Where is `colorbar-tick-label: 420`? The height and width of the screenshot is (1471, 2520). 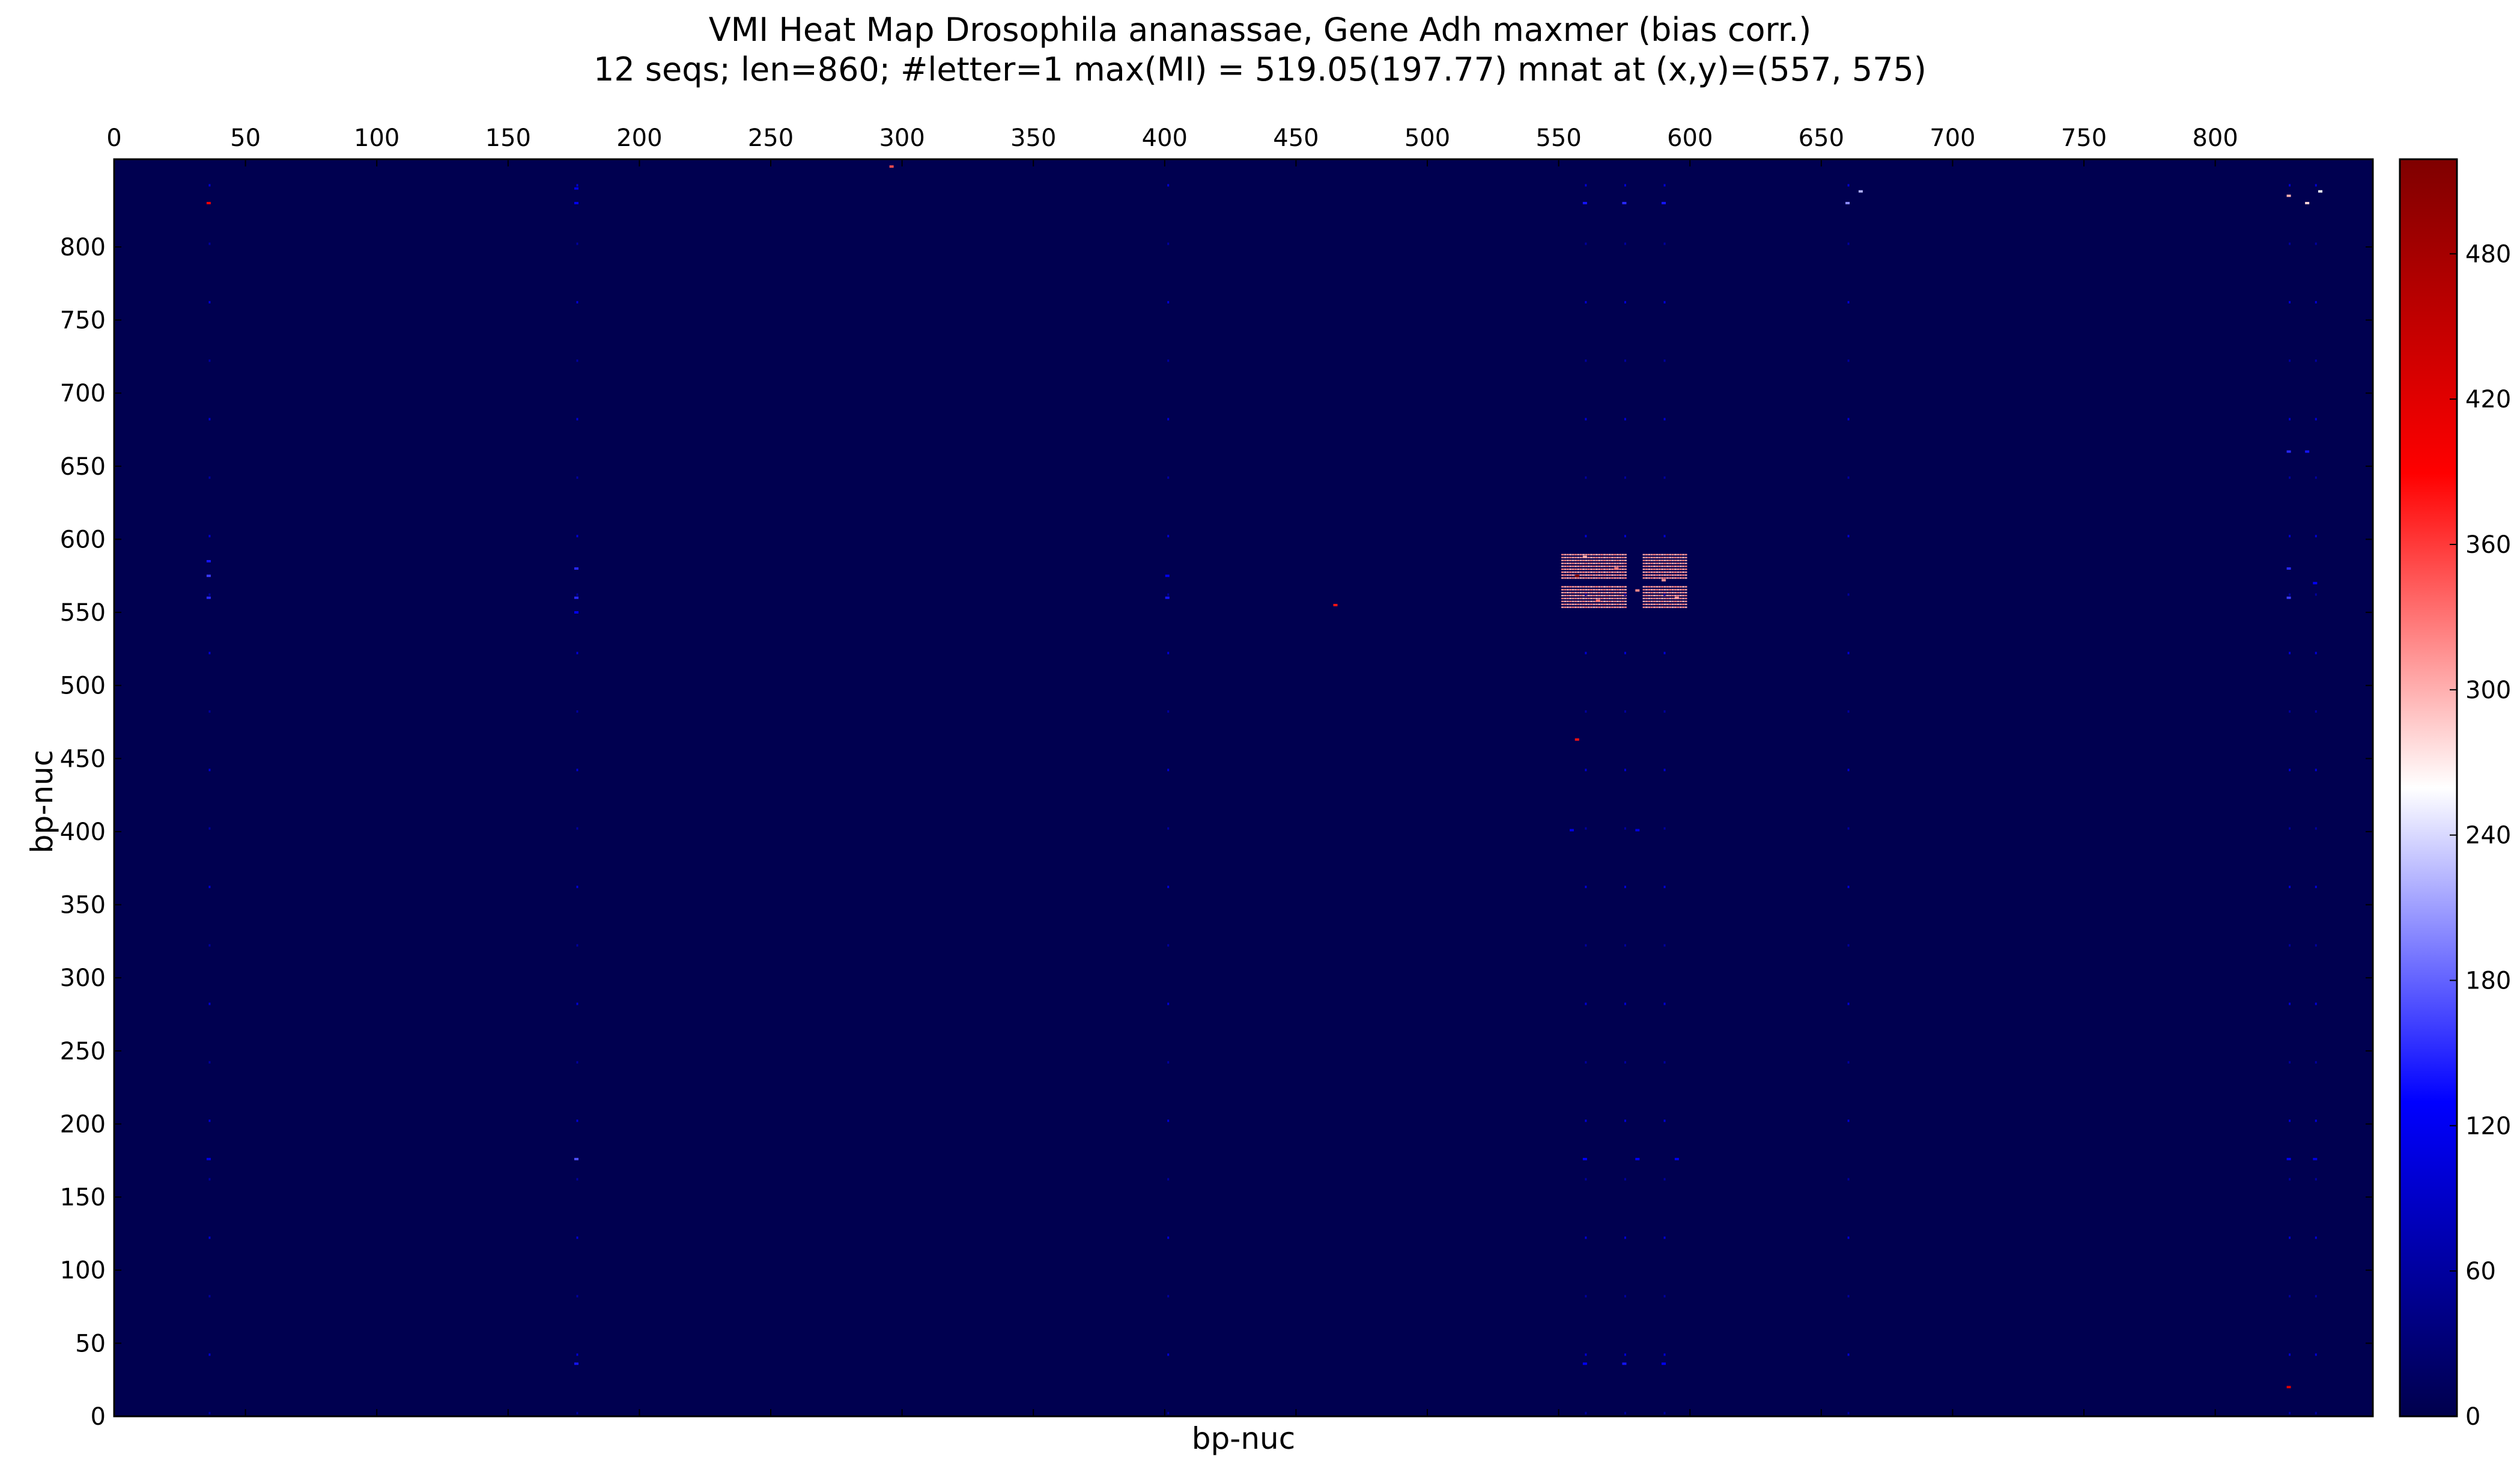 colorbar-tick-label: 420 is located at coordinates (2488, 399).